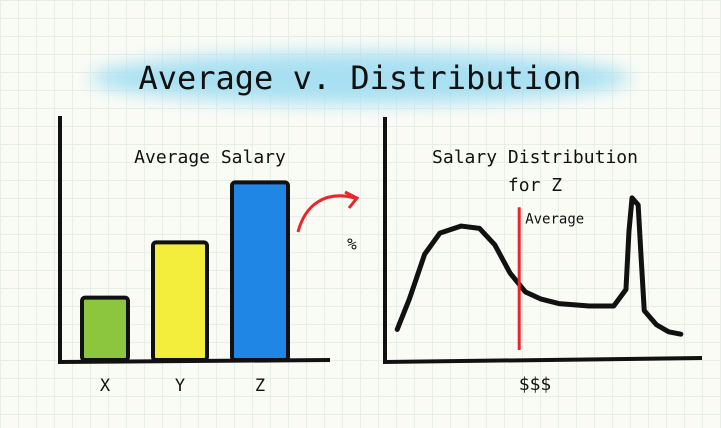  What do you see at coordinates (352, 244) in the screenshot?
I see `y-axis-label: %` at bounding box center [352, 244].